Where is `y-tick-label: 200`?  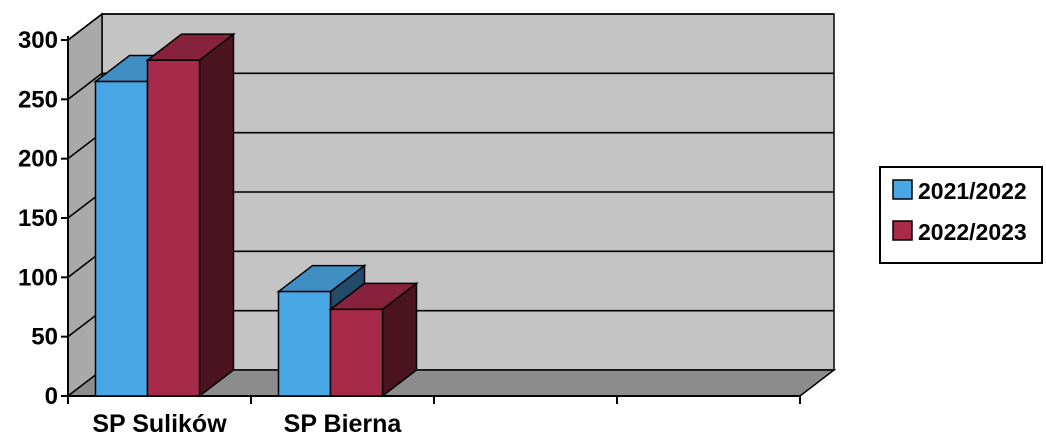
y-tick-label: 200 is located at coordinates (38, 159).